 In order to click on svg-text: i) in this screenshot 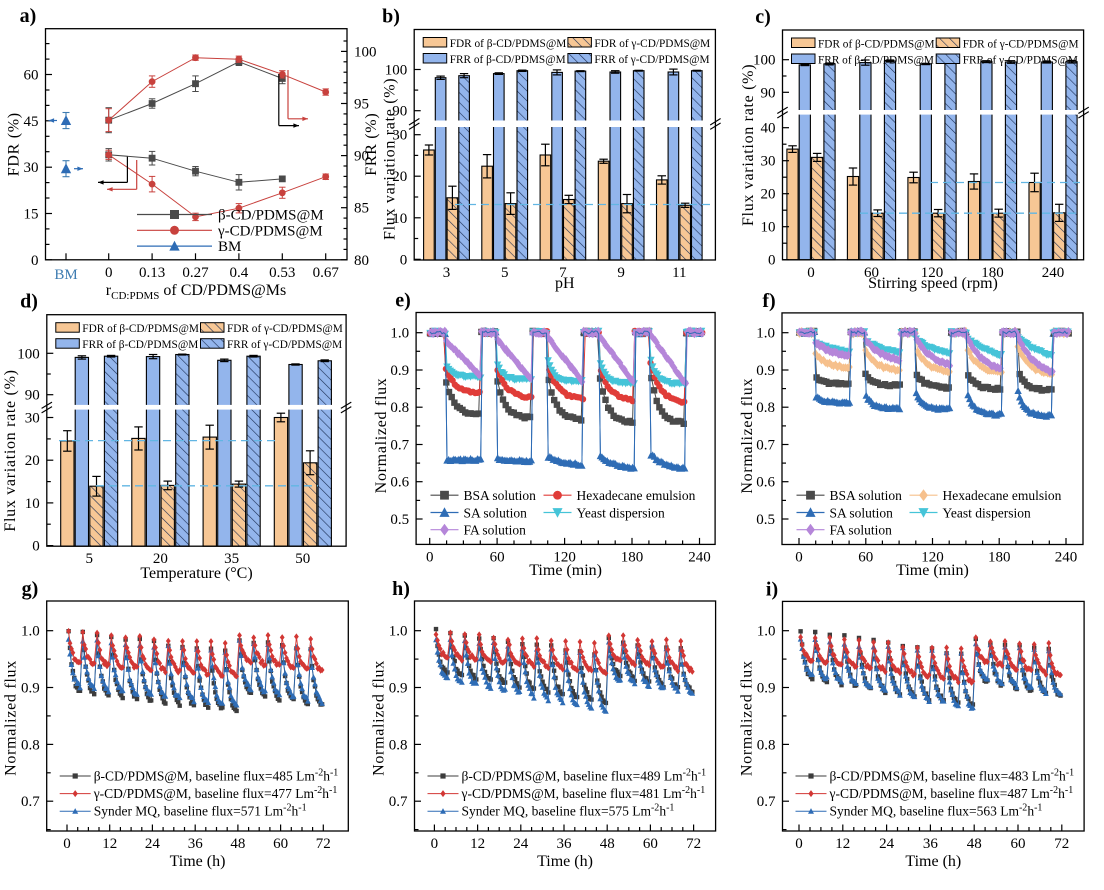, I will do `click(772, 589)`.